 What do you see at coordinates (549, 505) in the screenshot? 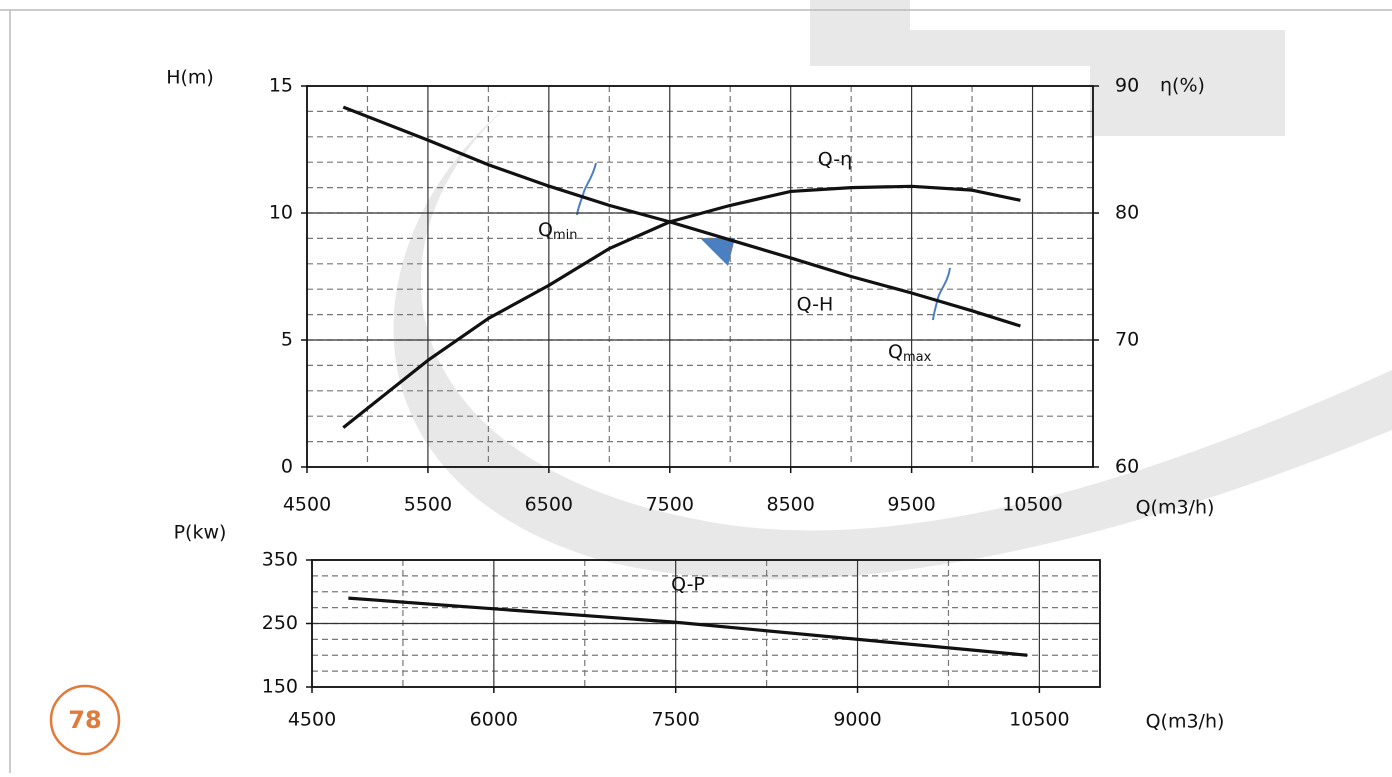
I see `x-tick-label: 6500` at bounding box center [549, 505].